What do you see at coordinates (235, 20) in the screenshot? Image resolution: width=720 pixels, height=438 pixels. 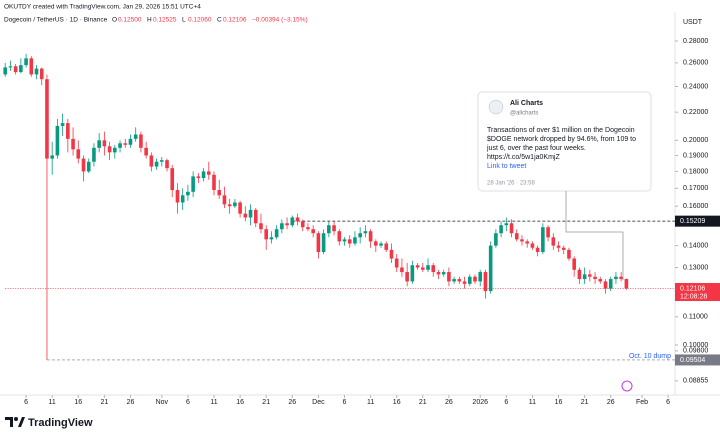 I see `legend-value: 0.12106` at bounding box center [235, 20].